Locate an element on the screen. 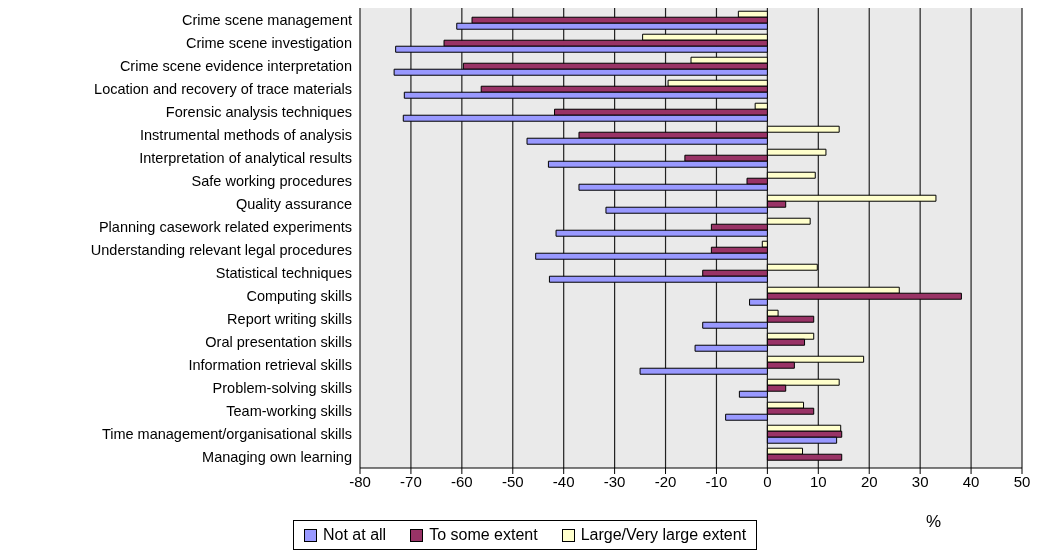 This screenshot has height=556, width=1040. x-axis-title: % is located at coordinates (934, 522).